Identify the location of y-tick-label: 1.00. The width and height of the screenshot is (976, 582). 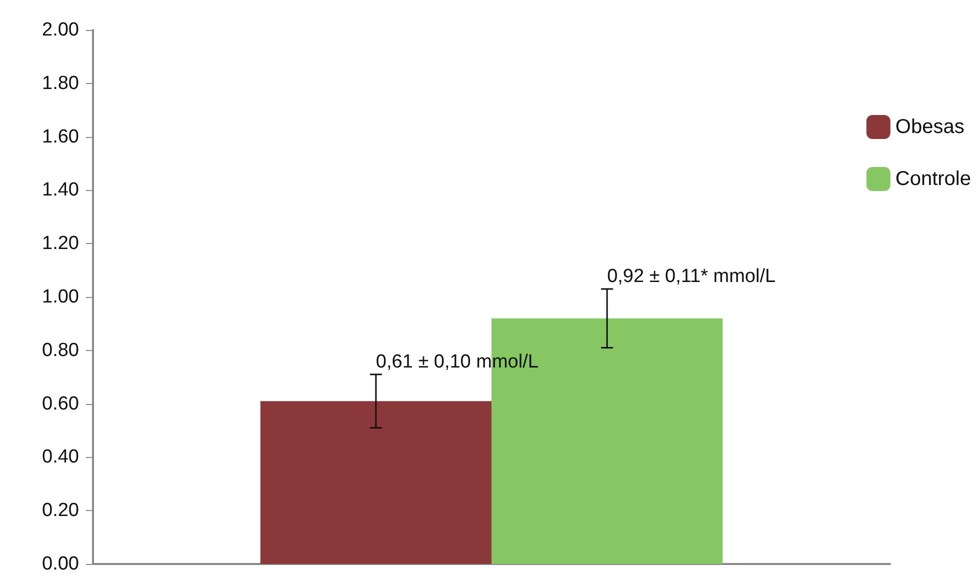
(60, 297).